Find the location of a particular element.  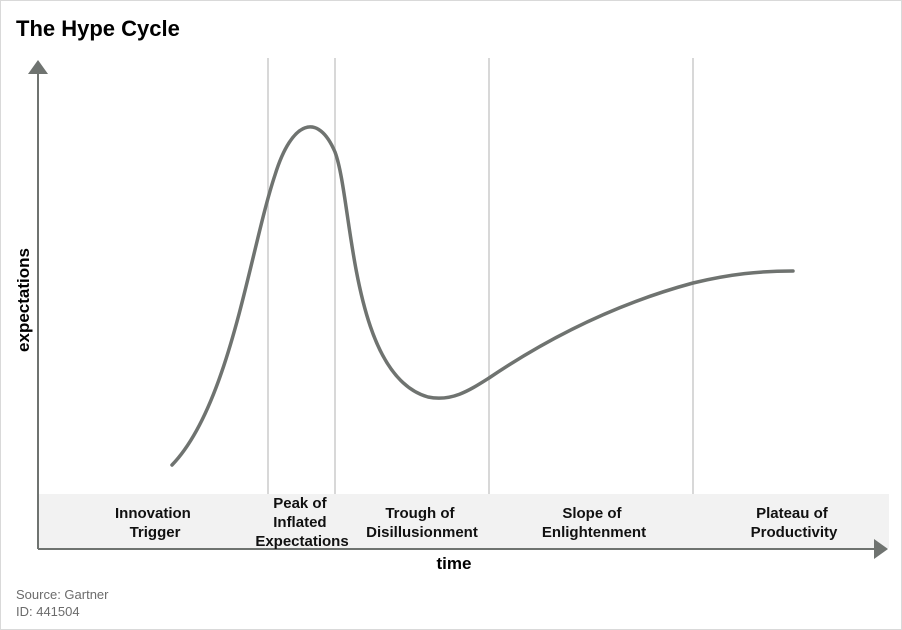

phase-label-line: Slope of is located at coordinates (592, 513).